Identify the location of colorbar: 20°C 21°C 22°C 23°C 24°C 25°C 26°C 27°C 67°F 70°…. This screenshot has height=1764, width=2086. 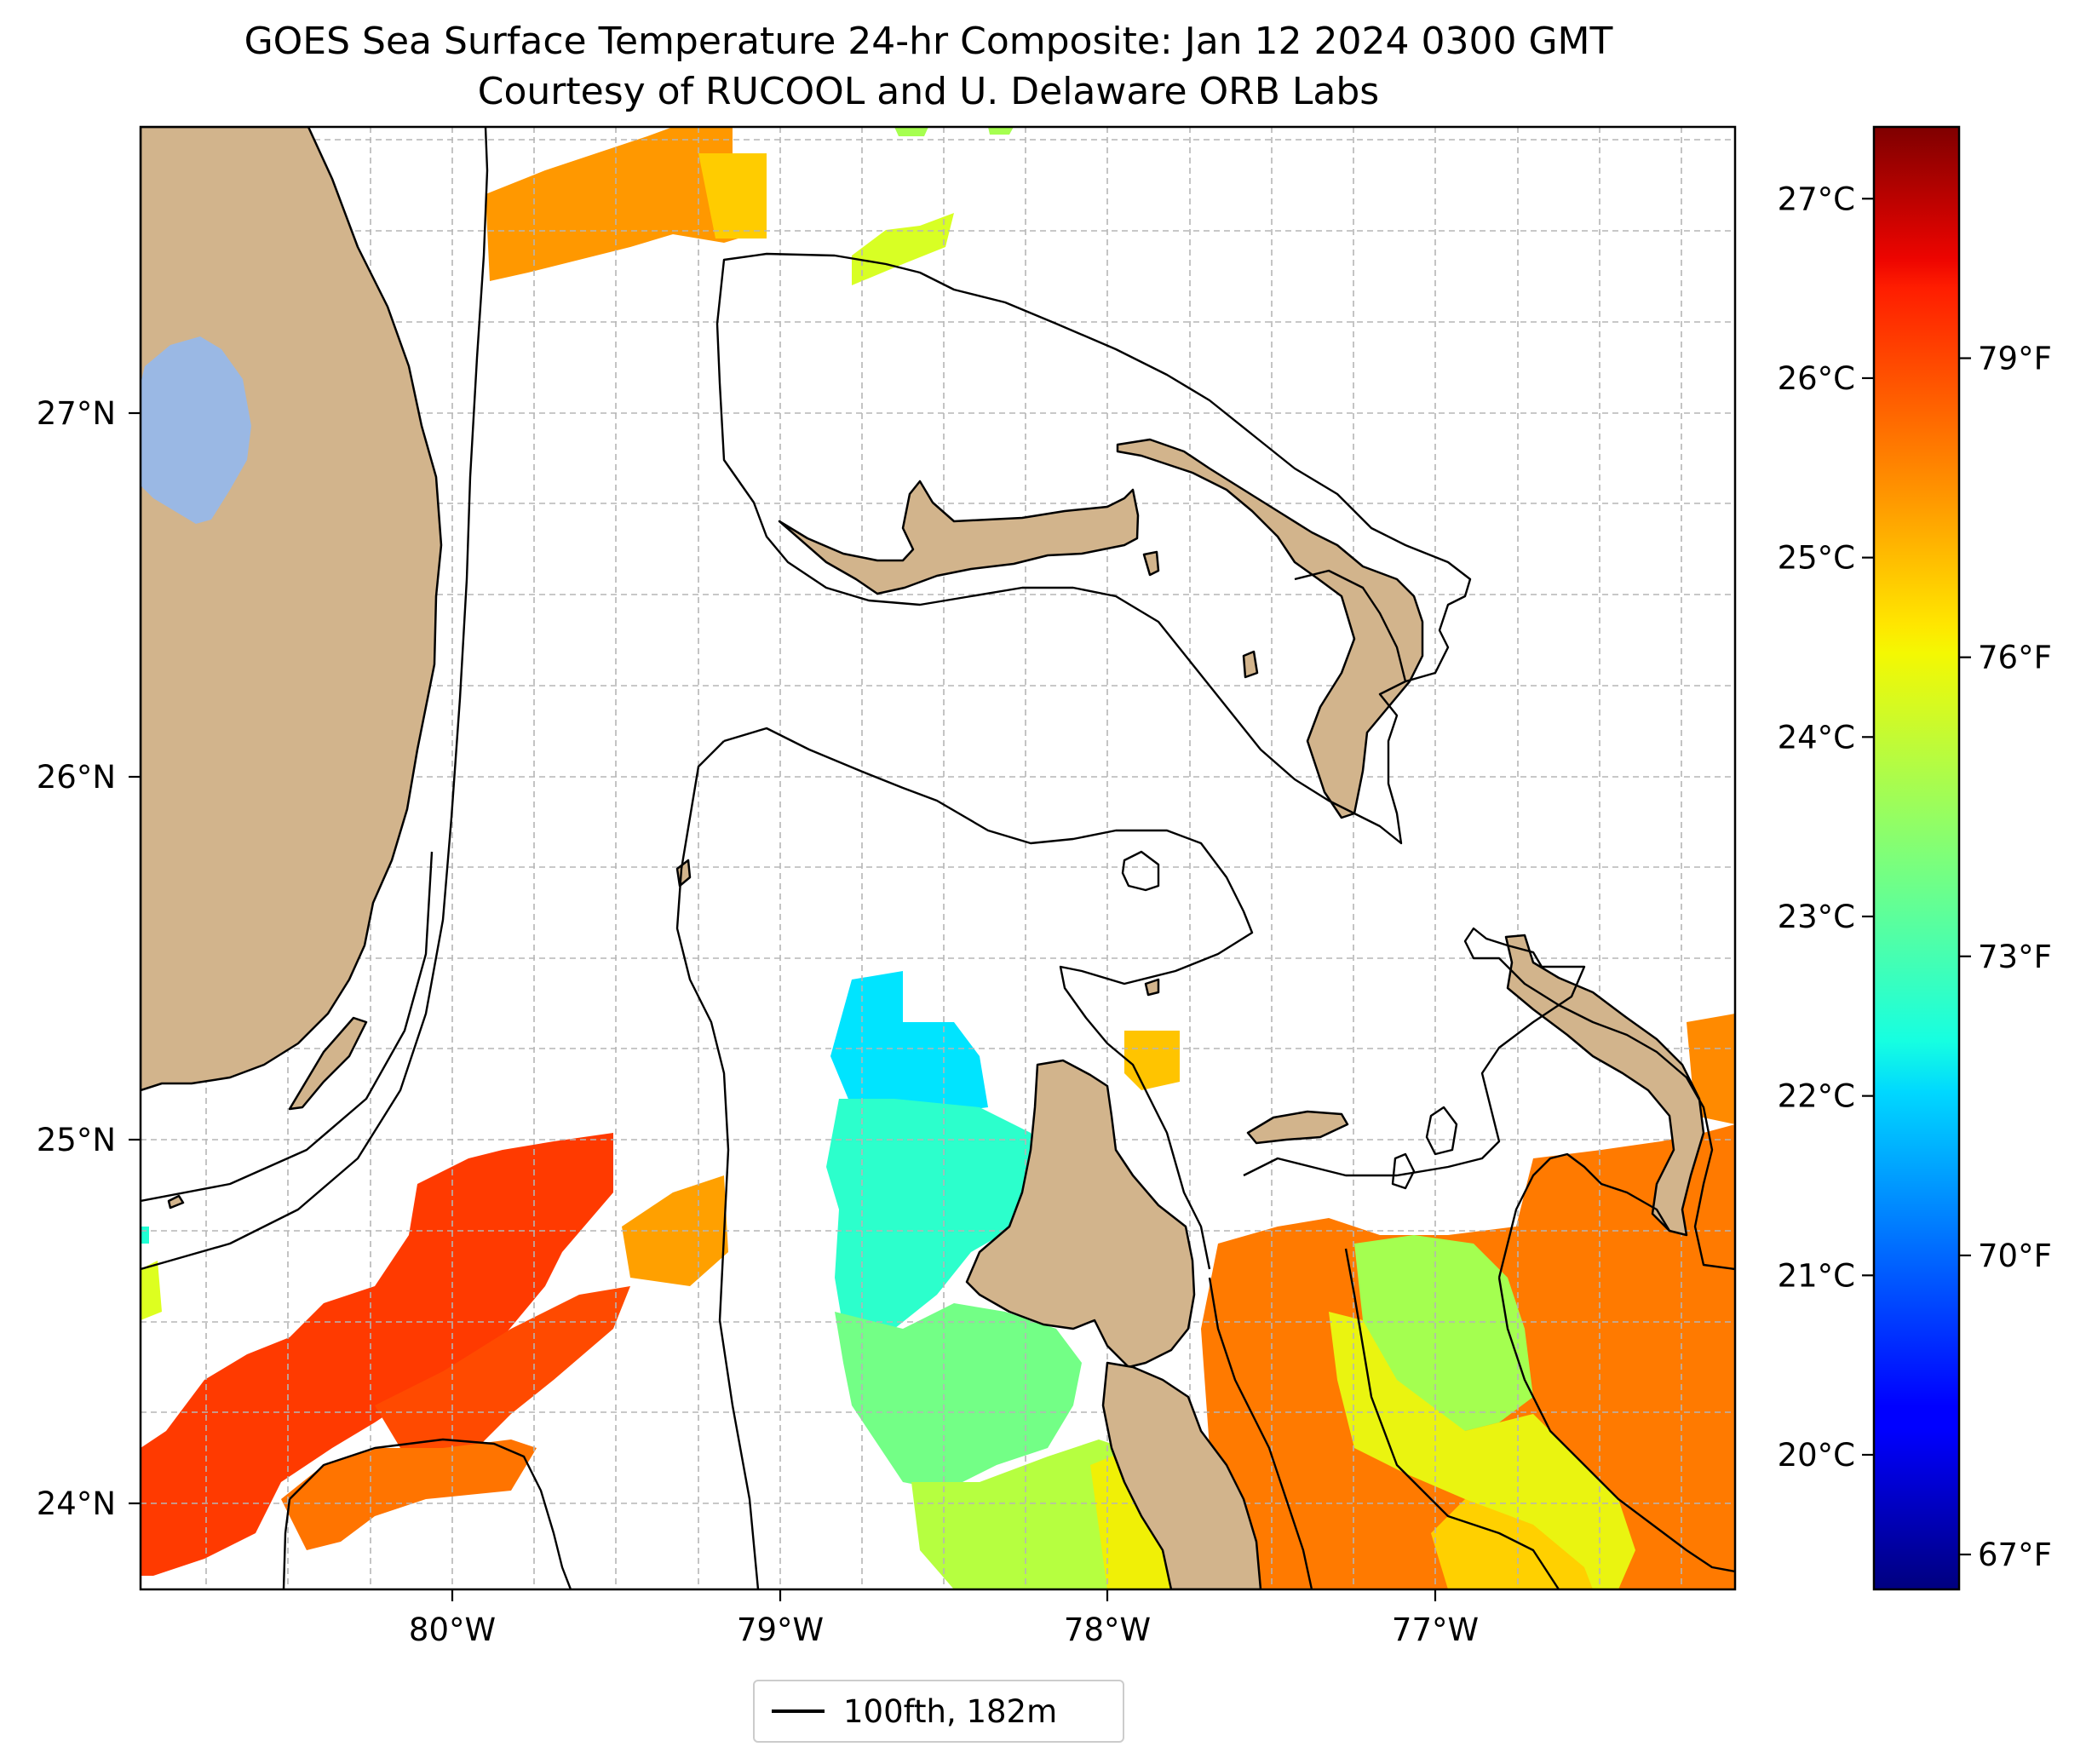
(1915, 858).